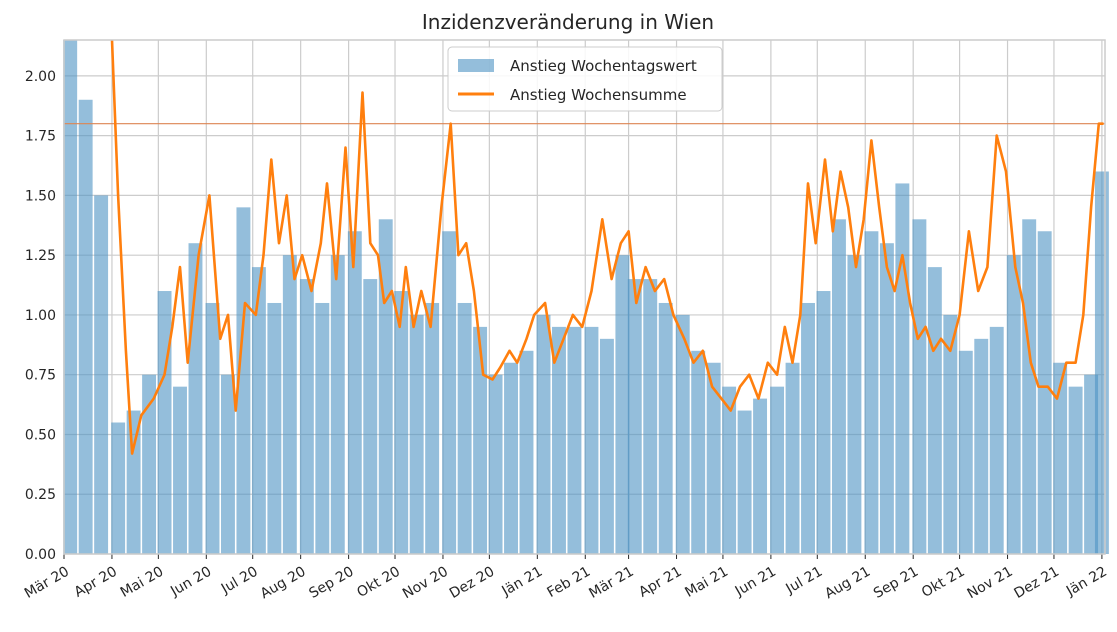 The width and height of the screenshot is (1117, 632). I want to click on y-tick-label: 2.00, so click(40, 77).